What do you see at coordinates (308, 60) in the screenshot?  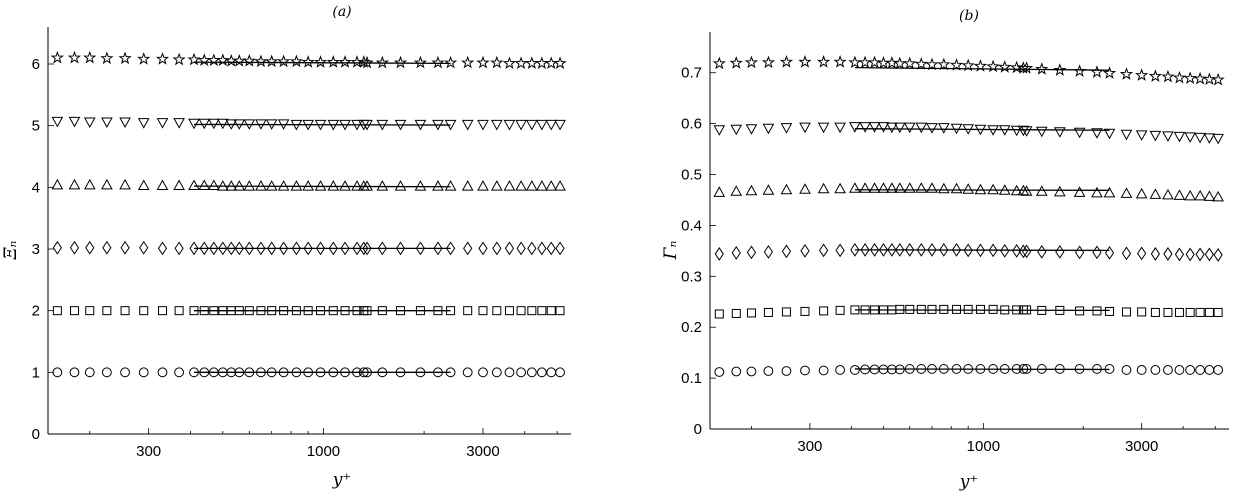 I see `series-star` at bounding box center [308, 60].